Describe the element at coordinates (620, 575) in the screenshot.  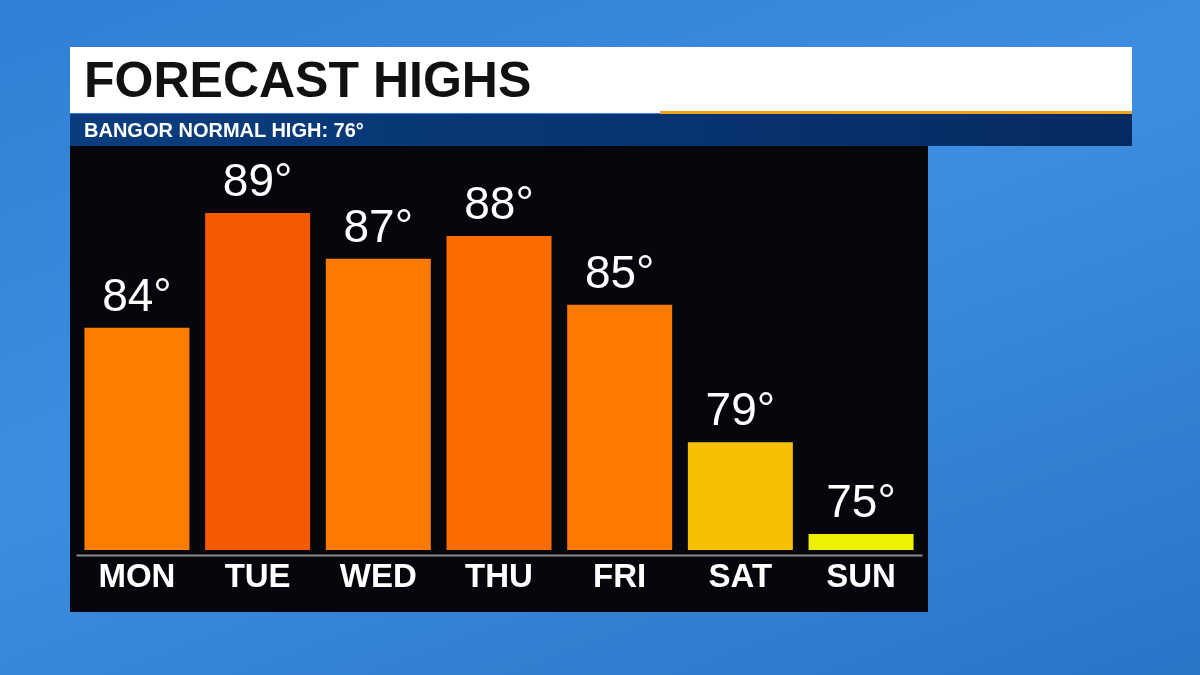
I see `x-tick-label: FRI` at that location.